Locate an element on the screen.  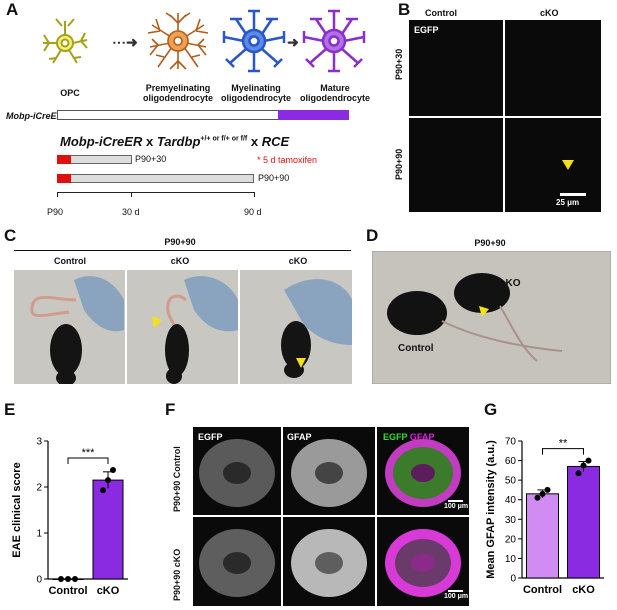
panelb-col-label-control: Control is located at coordinates (441, 13).